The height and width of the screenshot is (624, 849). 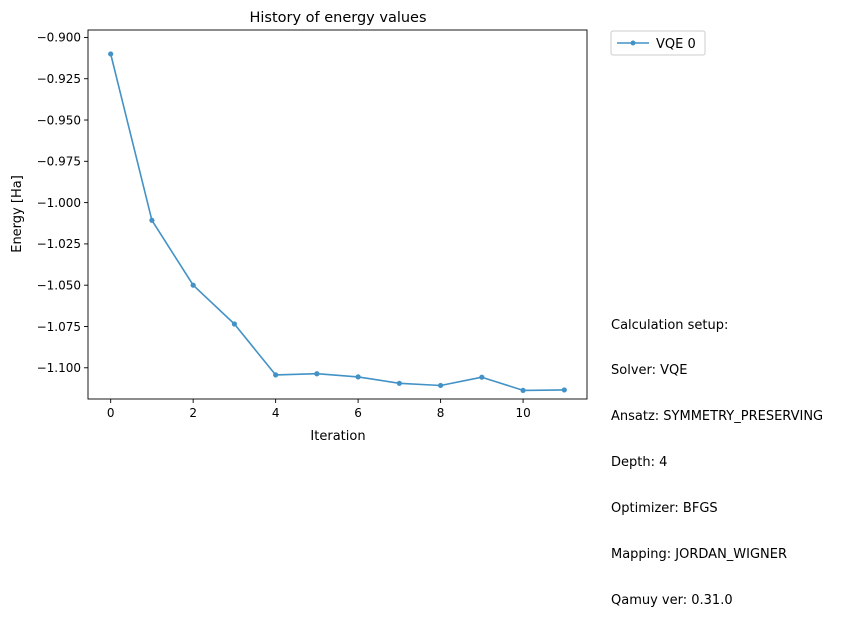 I want to click on y-tick-label: −1.075, so click(x=59, y=327).